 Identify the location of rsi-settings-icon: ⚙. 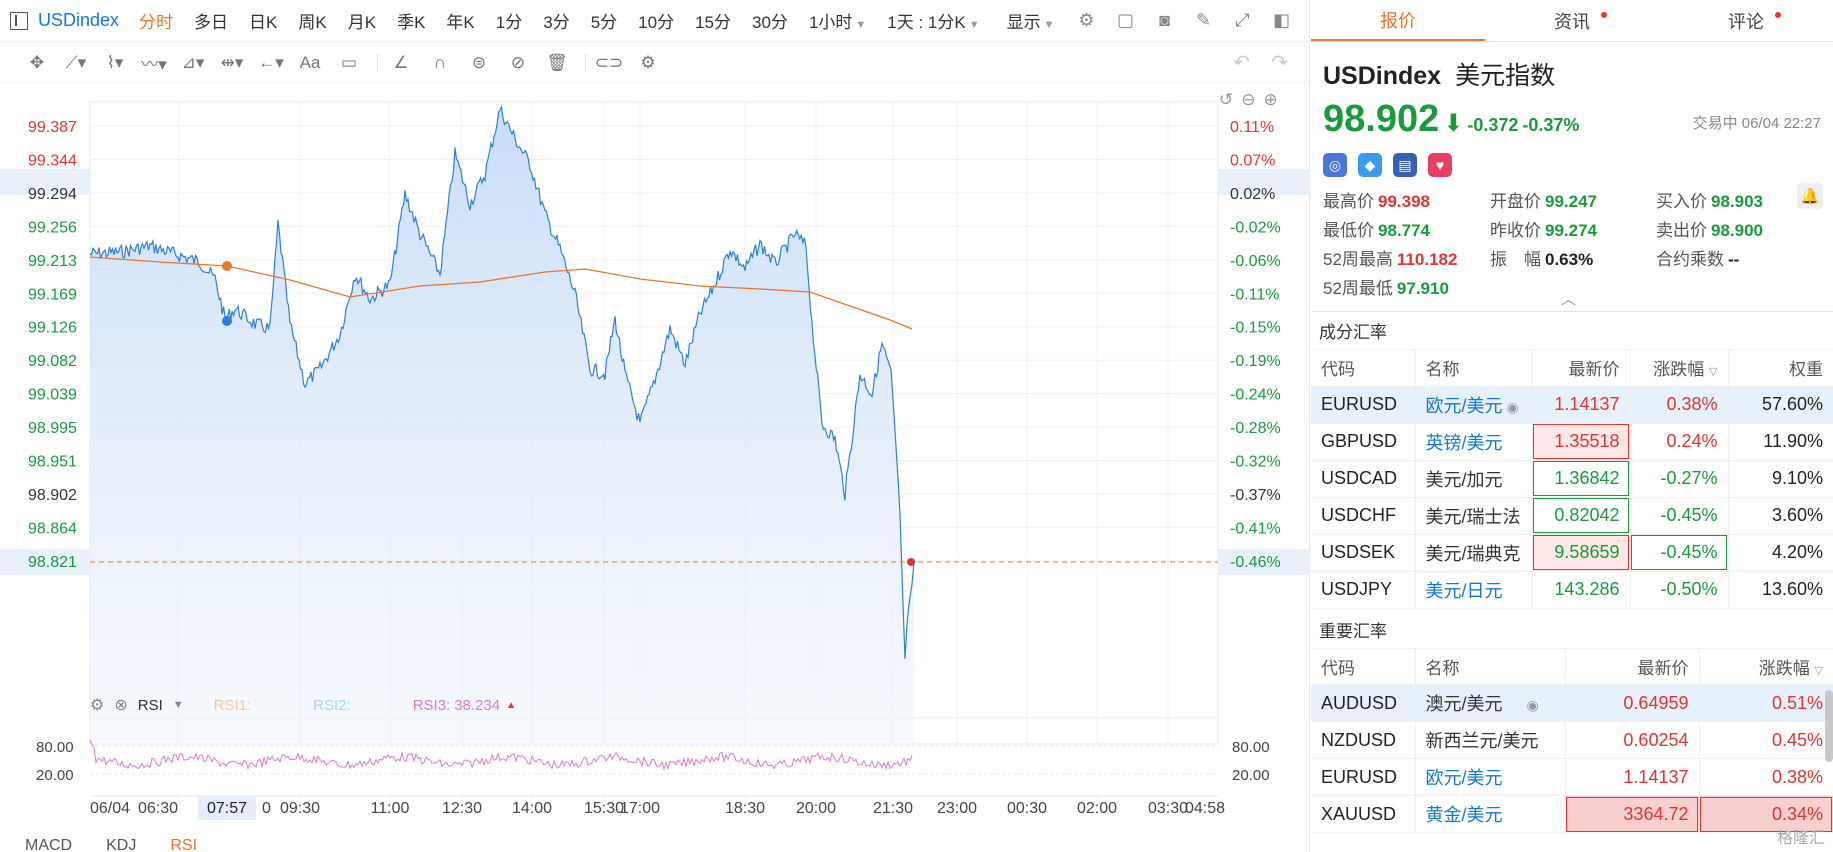
(97, 705).